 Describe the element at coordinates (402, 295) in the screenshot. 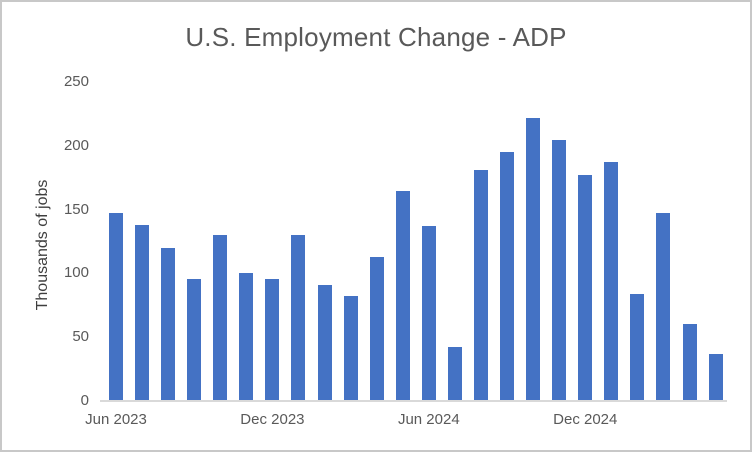

I see `bar-may-2024` at that location.